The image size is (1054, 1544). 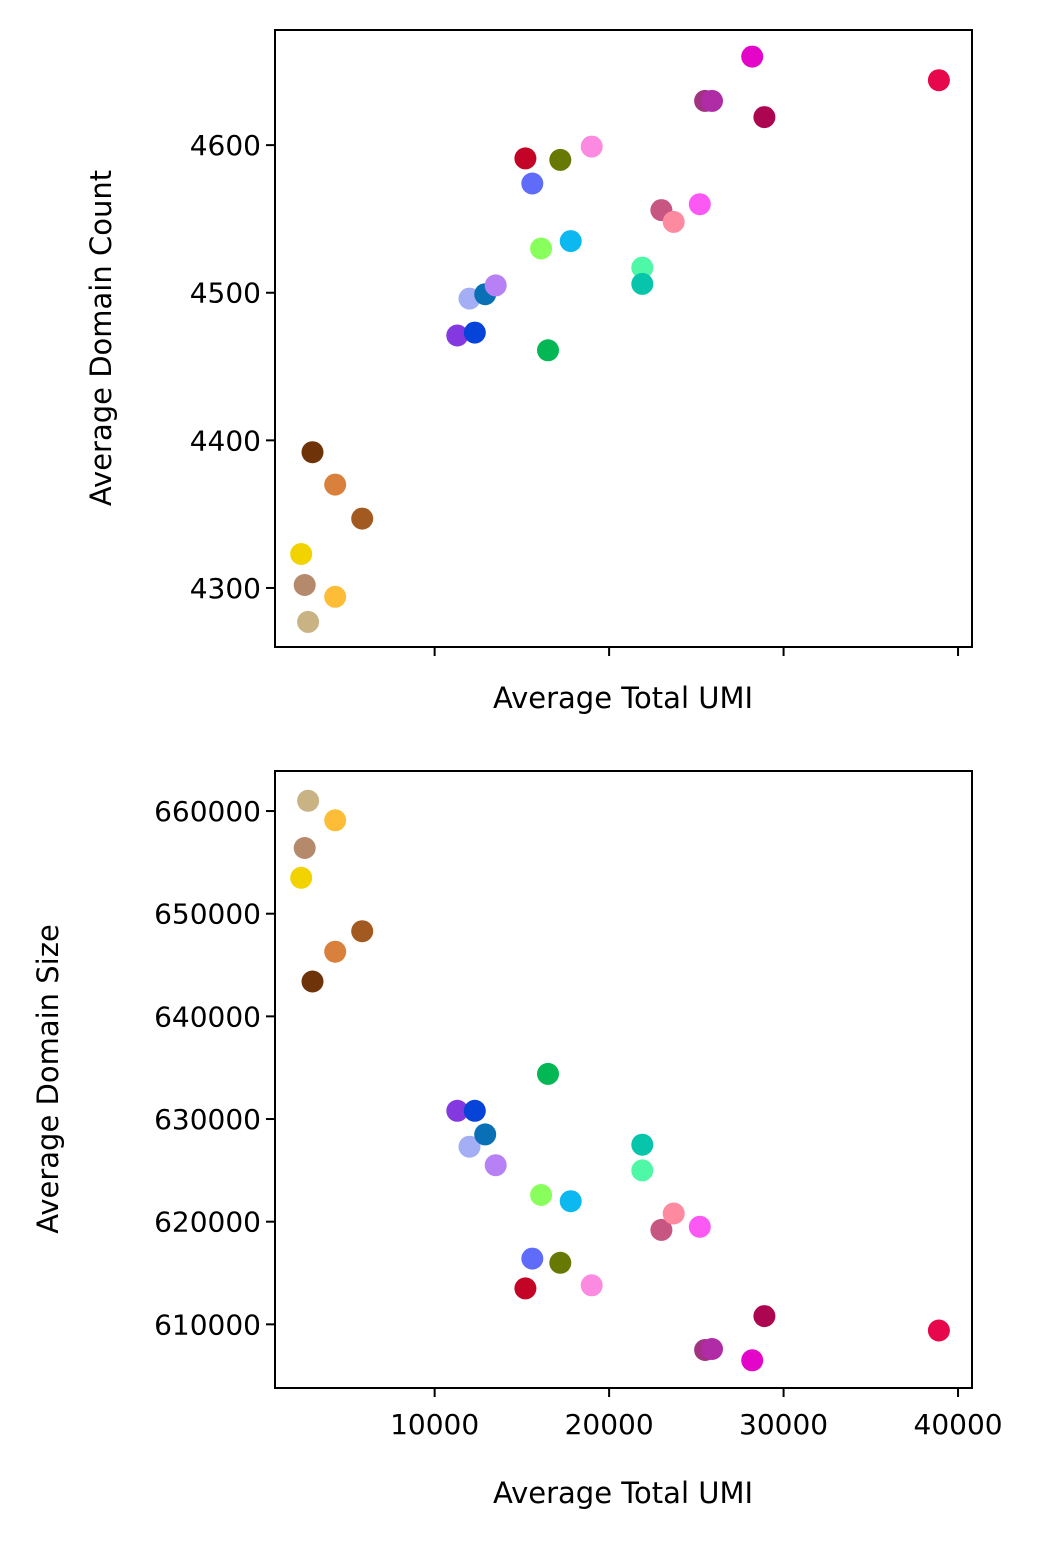 What do you see at coordinates (696, 651) in the screenshot?
I see `domain-count-x-axis` at bounding box center [696, 651].